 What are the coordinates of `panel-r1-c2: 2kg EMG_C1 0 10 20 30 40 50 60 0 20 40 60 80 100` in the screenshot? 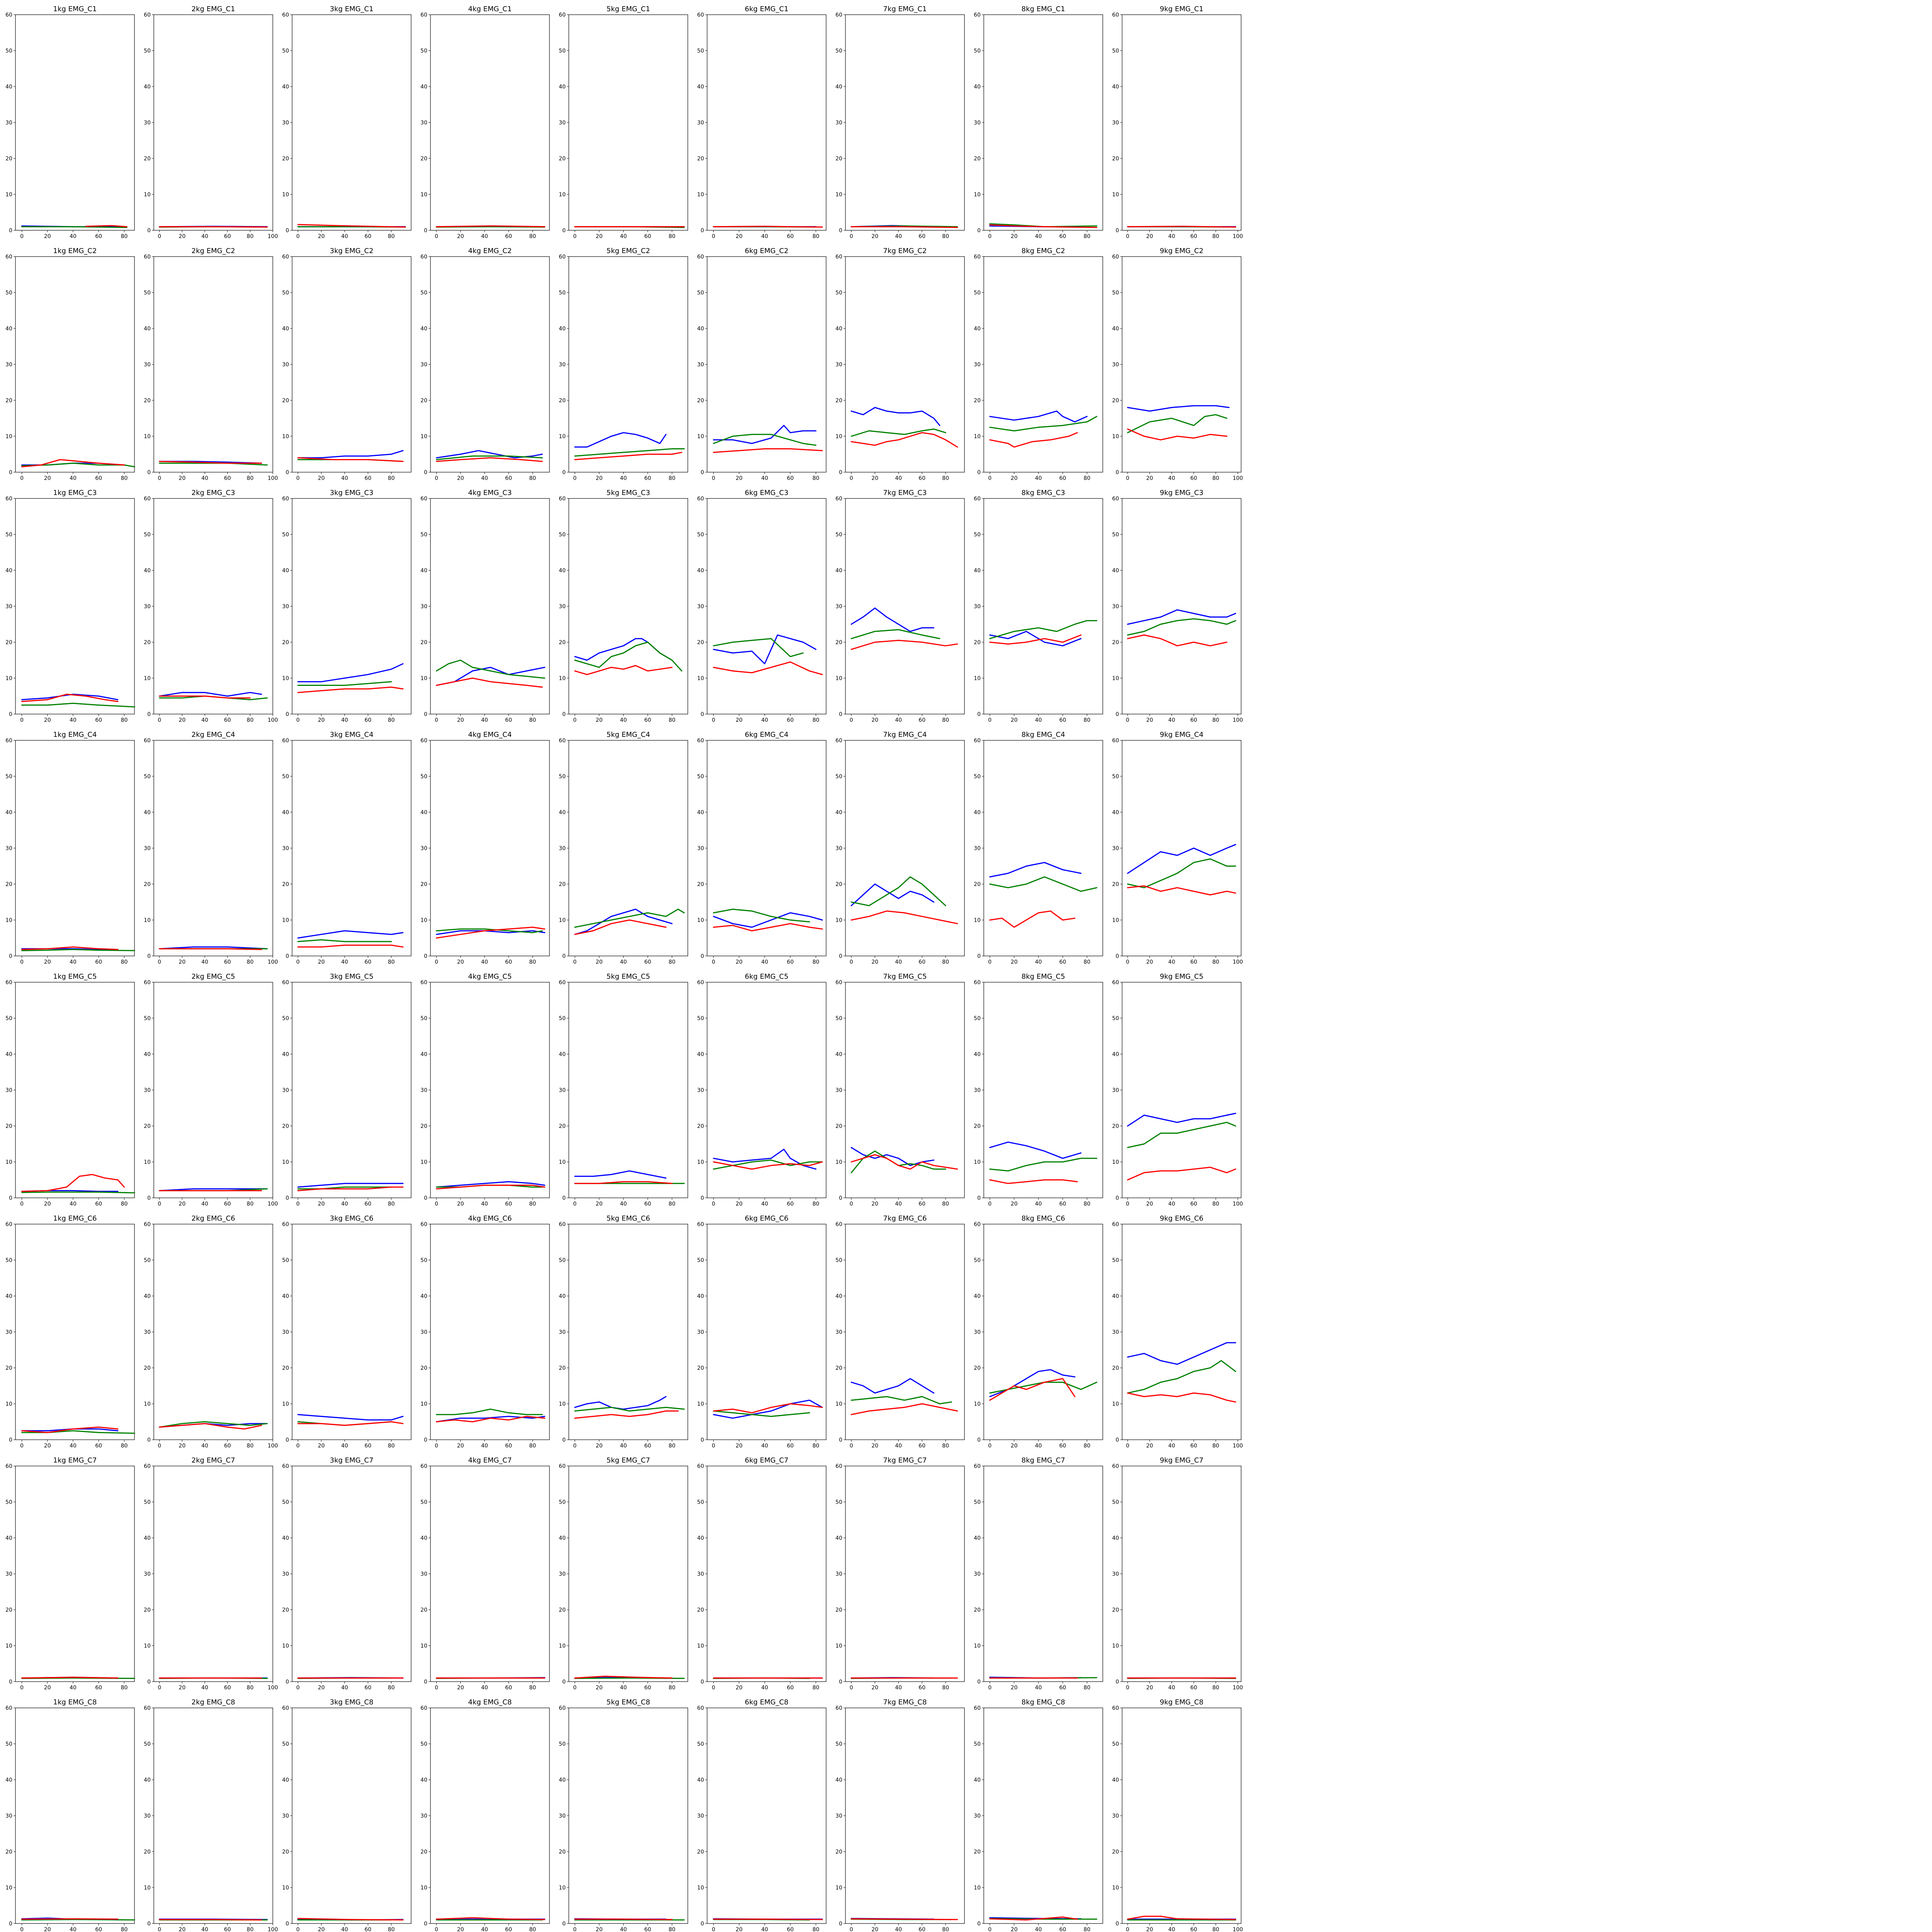 It's located at (211, 122).